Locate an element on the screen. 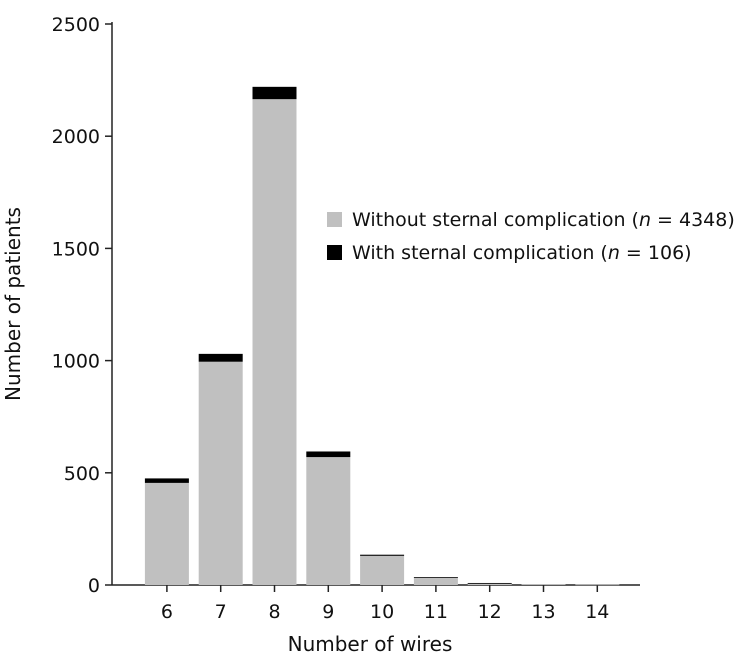 The width and height of the screenshot is (755, 658). x-tick-label: 12 is located at coordinates (490, 612).